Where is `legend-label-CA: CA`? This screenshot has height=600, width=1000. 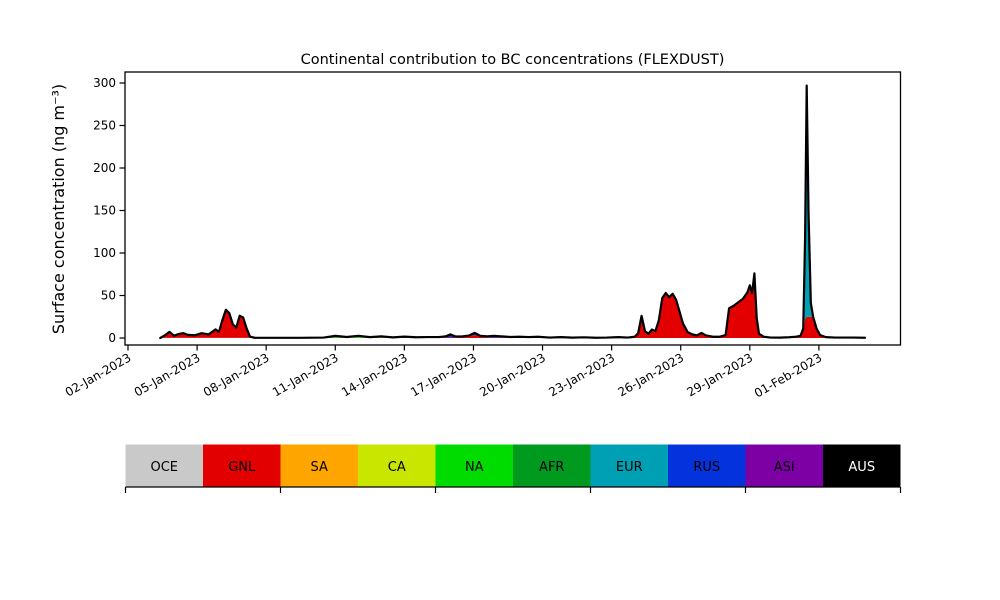 legend-label-CA: CA is located at coordinates (397, 467).